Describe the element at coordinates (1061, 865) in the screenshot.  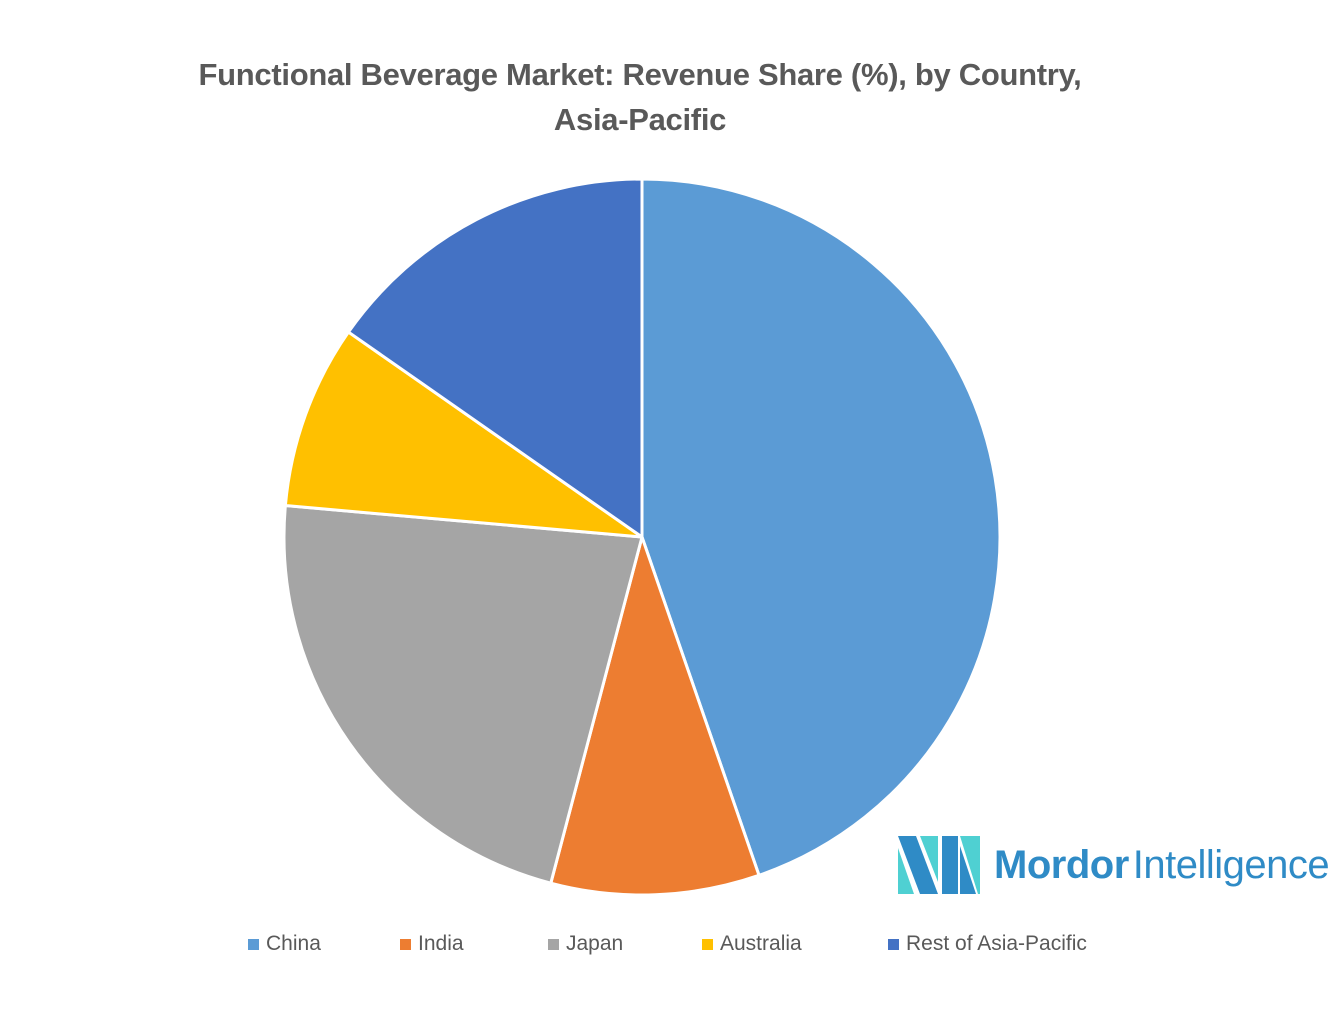
I see `logo-brand-bold: Mordor` at that location.